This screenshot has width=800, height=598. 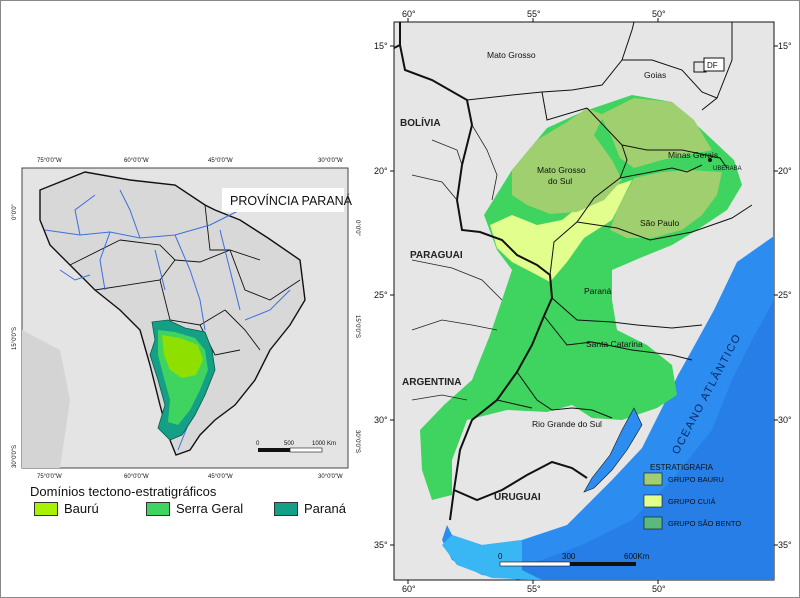 What do you see at coordinates (436, 255) in the screenshot?
I see `label-paraguai: PARAGUAI` at bounding box center [436, 255].